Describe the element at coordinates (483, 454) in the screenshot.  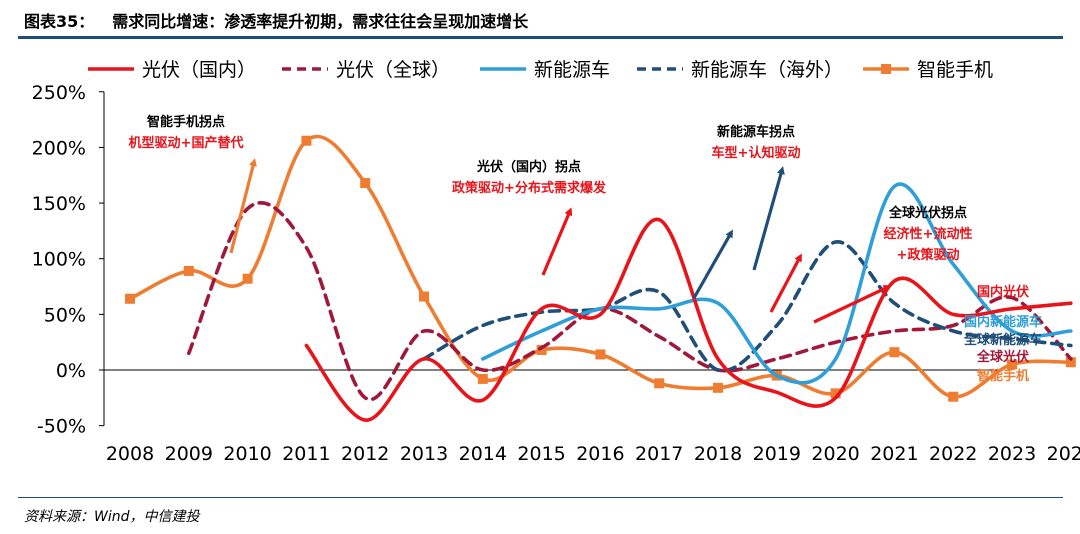
I see `x-tick-label: 2014` at that location.